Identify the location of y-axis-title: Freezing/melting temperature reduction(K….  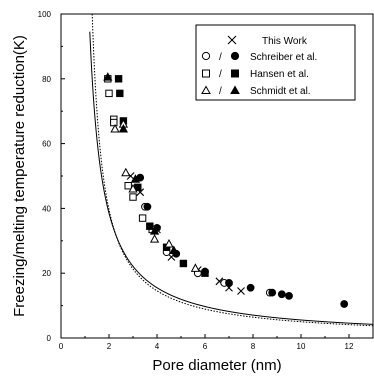
(19, 176).